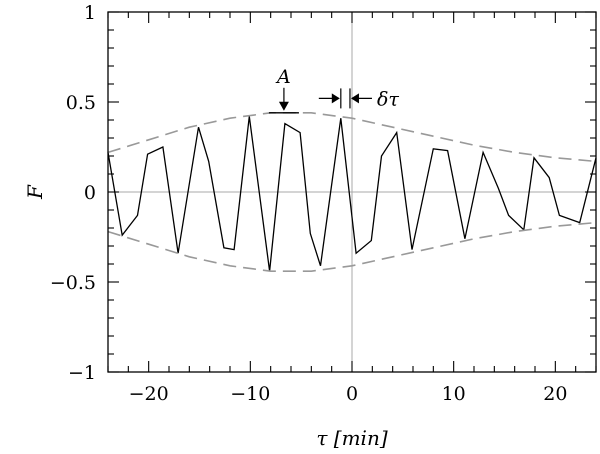 Image resolution: width=600 pixels, height=454 pixels. Describe the element at coordinates (335, 98) in the screenshot. I see `annotation-arrowhead-left` at that location.